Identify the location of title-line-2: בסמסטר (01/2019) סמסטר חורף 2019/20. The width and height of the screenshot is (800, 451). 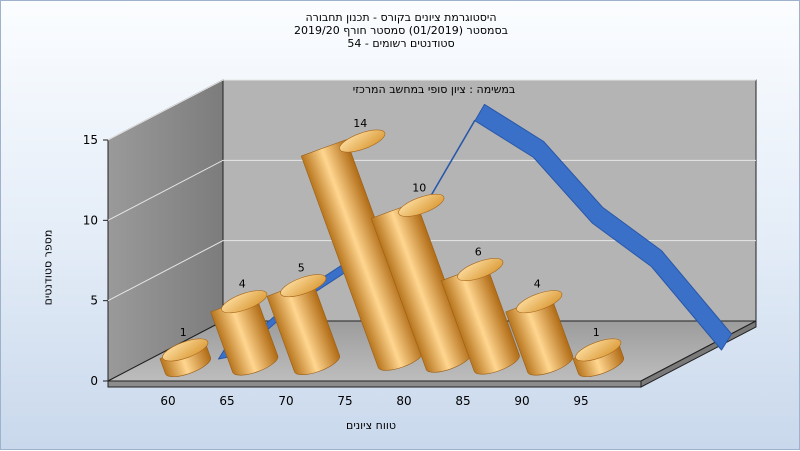
(401, 30).